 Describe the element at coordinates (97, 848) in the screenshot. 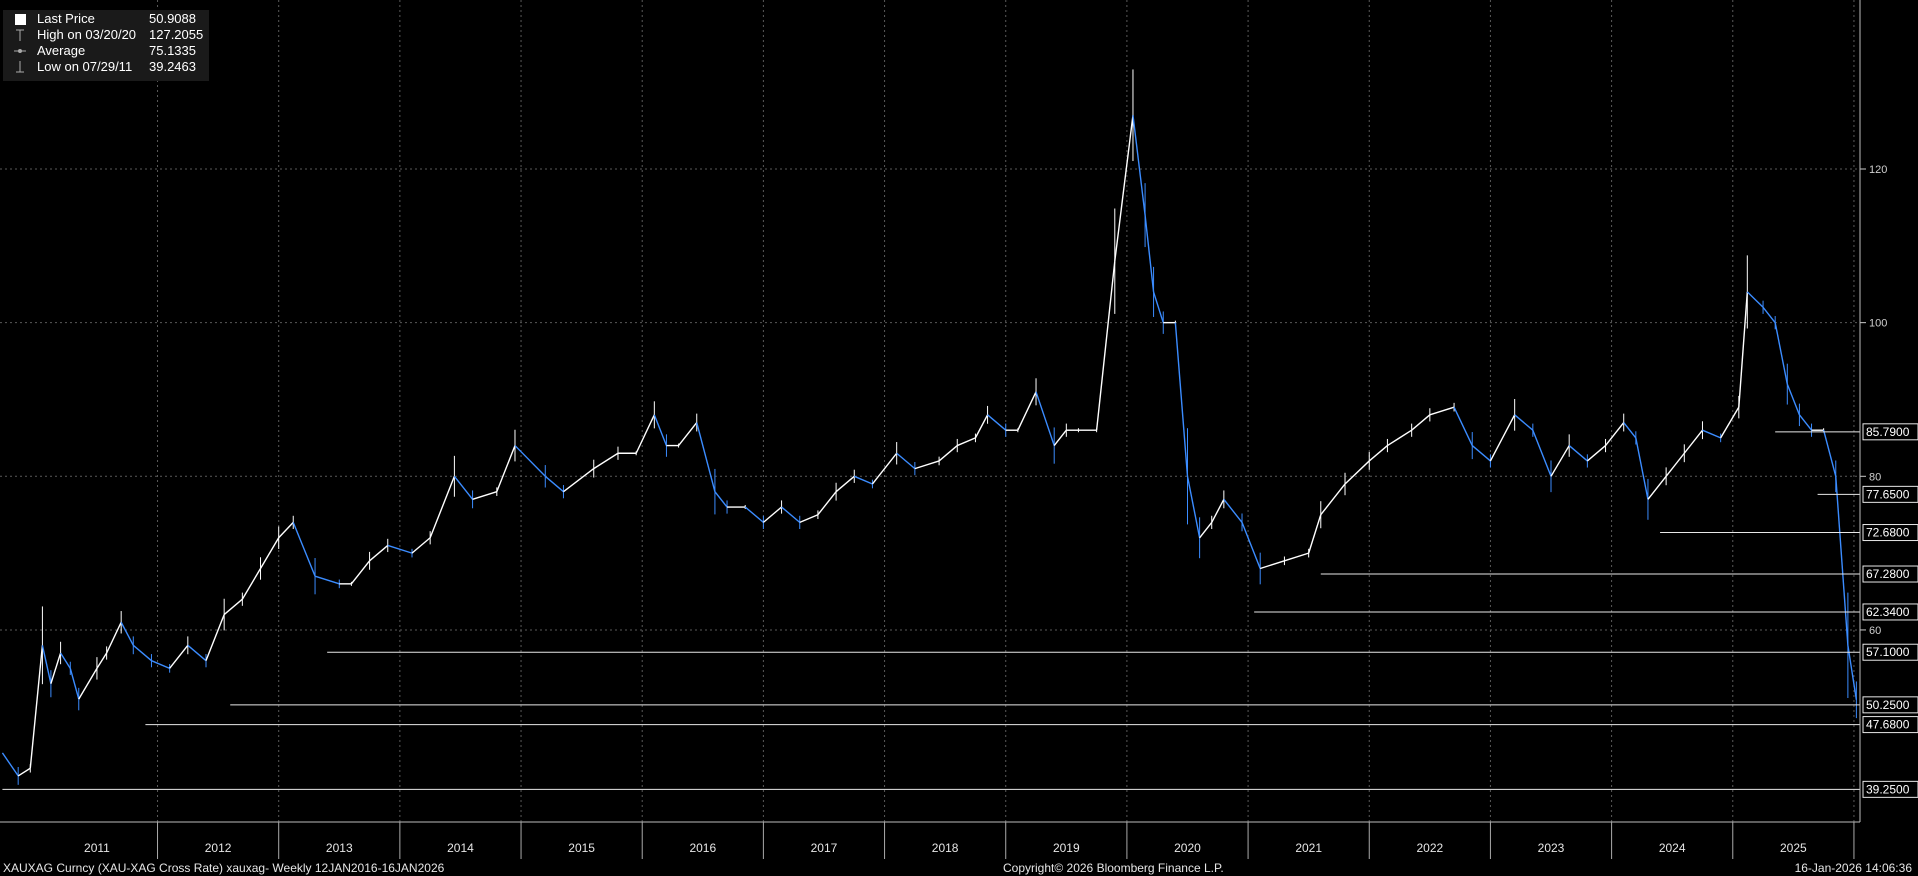

I see `x-tick-label: 2011` at that location.